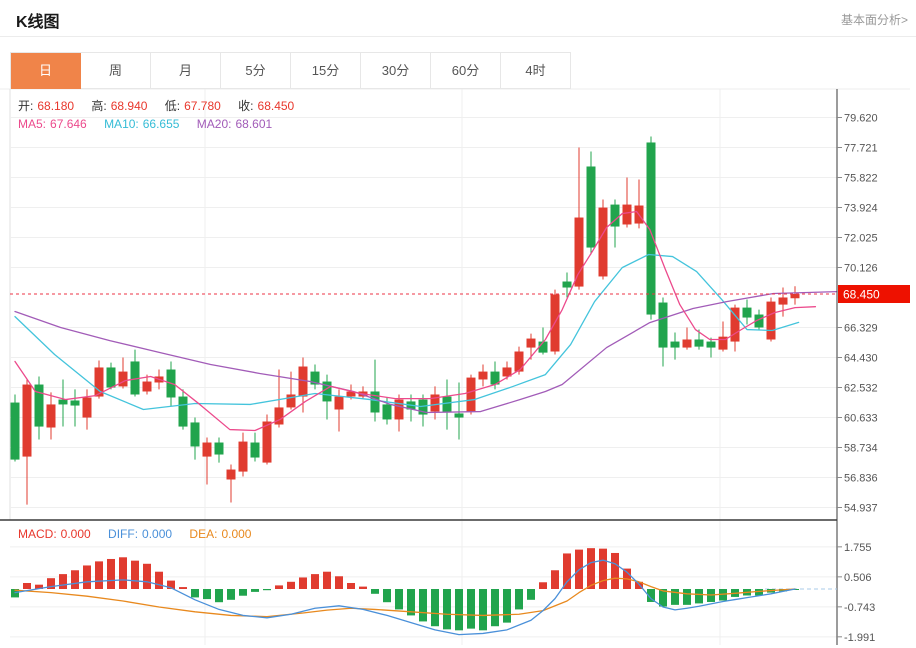 This screenshot has width=916, height=648. I want to click on low-label: 低:, so click(172, 106).